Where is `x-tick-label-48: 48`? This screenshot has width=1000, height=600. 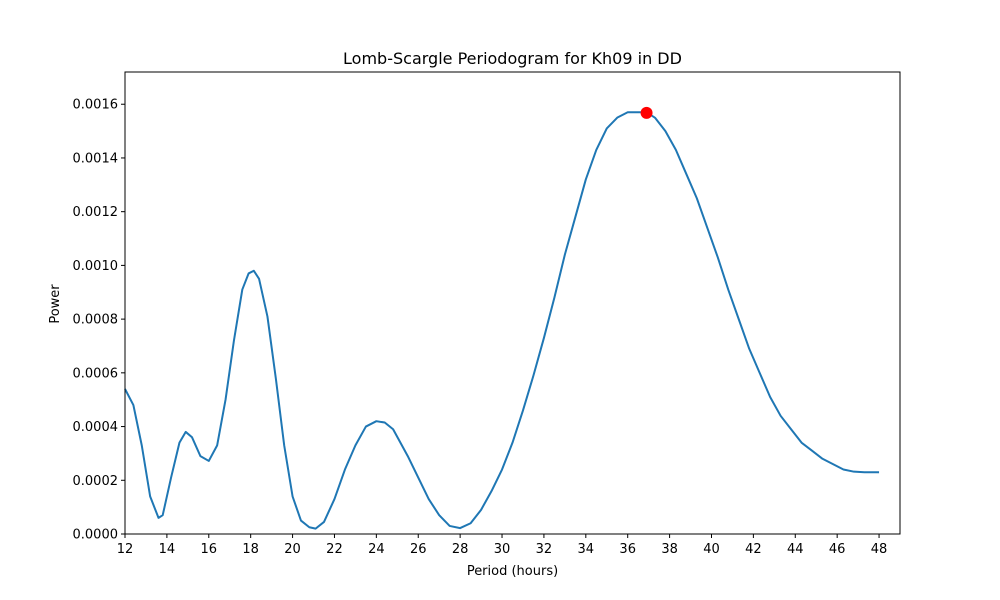
x-tick-label-48: 48 is located at coordinates (879, 549).